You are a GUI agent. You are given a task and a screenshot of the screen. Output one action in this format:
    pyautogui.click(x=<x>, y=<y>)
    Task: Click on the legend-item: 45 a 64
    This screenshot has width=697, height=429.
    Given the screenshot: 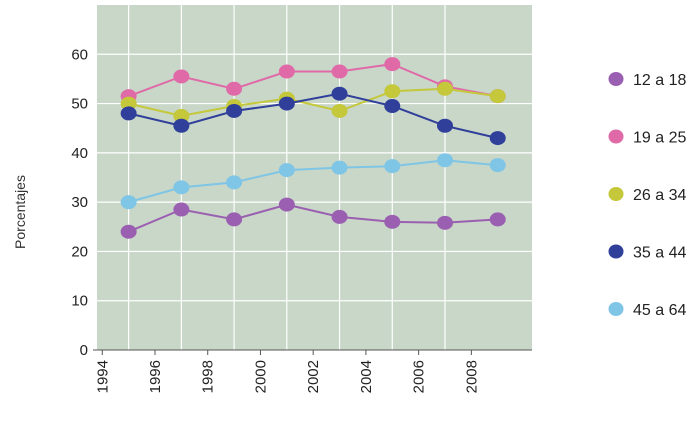 What is the action you would take?
    pyautogui.click(x=647, y=310)
    